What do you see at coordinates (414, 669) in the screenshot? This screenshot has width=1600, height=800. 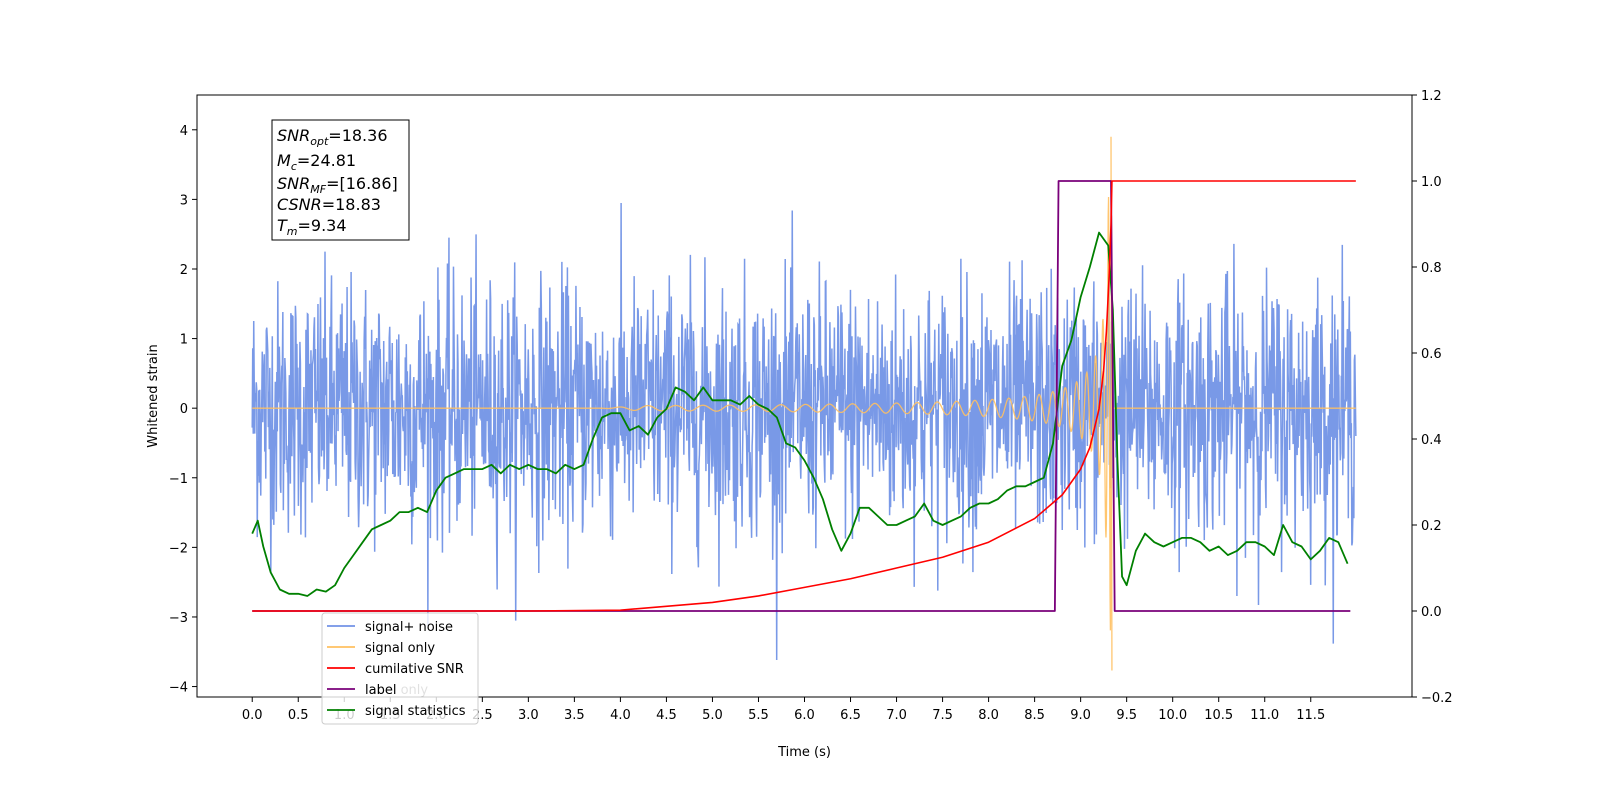 I see `legend-label: cumilative SNR` at bounding box center [414, 669].